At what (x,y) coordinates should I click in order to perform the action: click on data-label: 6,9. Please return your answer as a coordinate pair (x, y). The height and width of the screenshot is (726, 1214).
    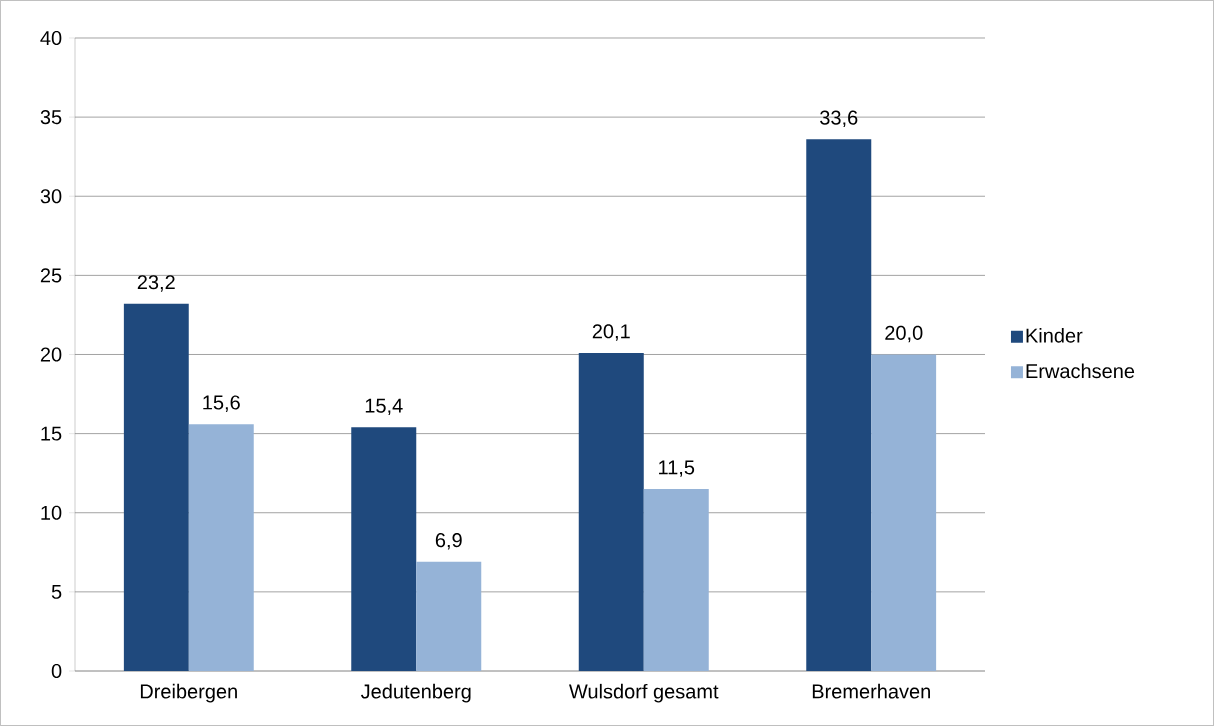
    Looking at the image, I should click on (448, 541).